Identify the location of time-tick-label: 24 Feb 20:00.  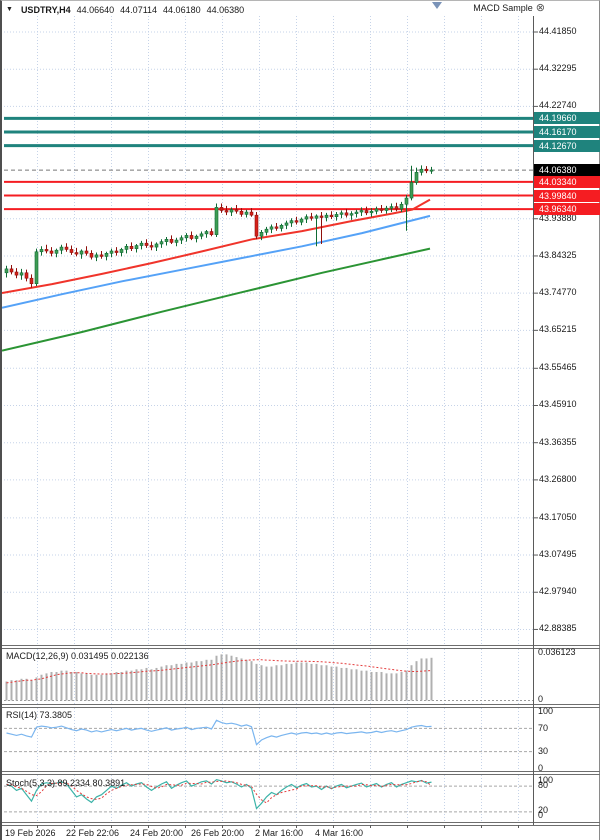
(157, 833).